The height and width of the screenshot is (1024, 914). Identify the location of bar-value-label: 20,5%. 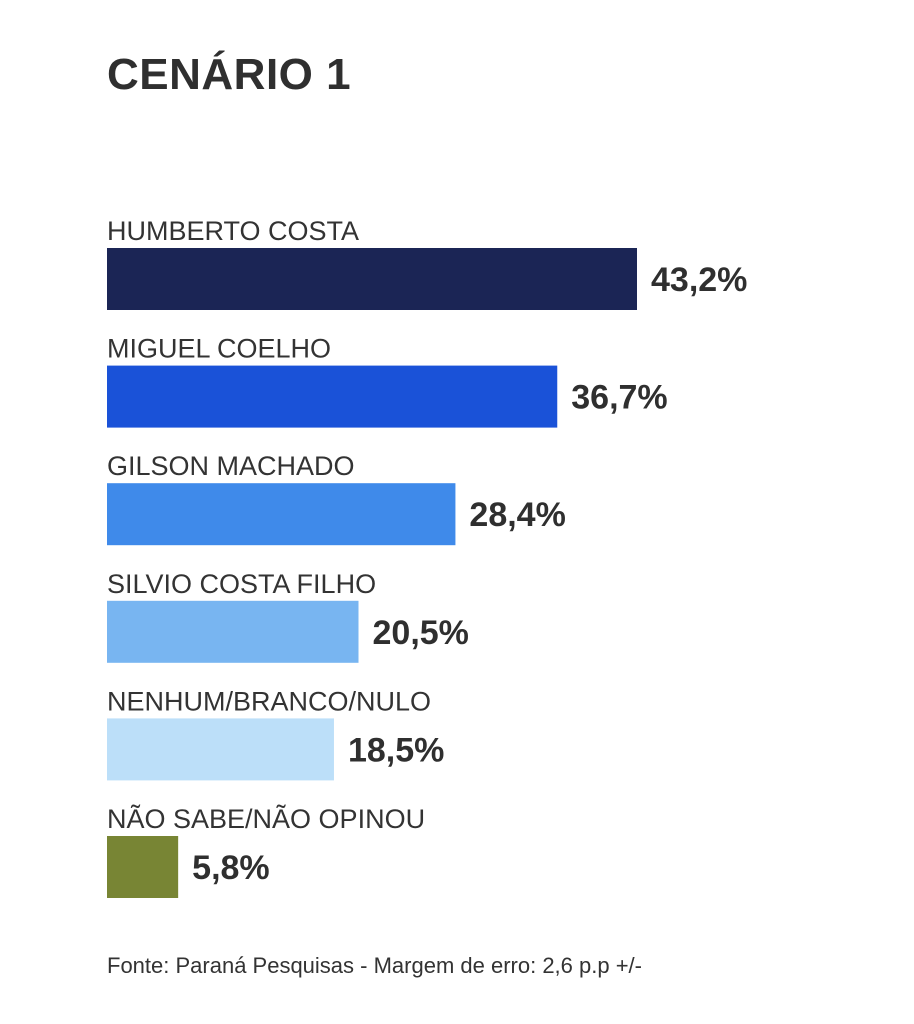
(421, 633).